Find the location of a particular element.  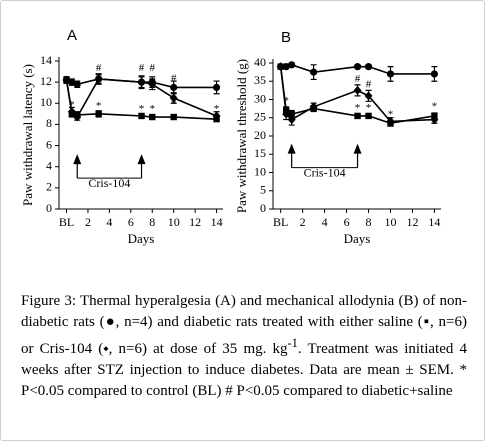

y-tick-label: 15 is located at coordinates (260, 153).